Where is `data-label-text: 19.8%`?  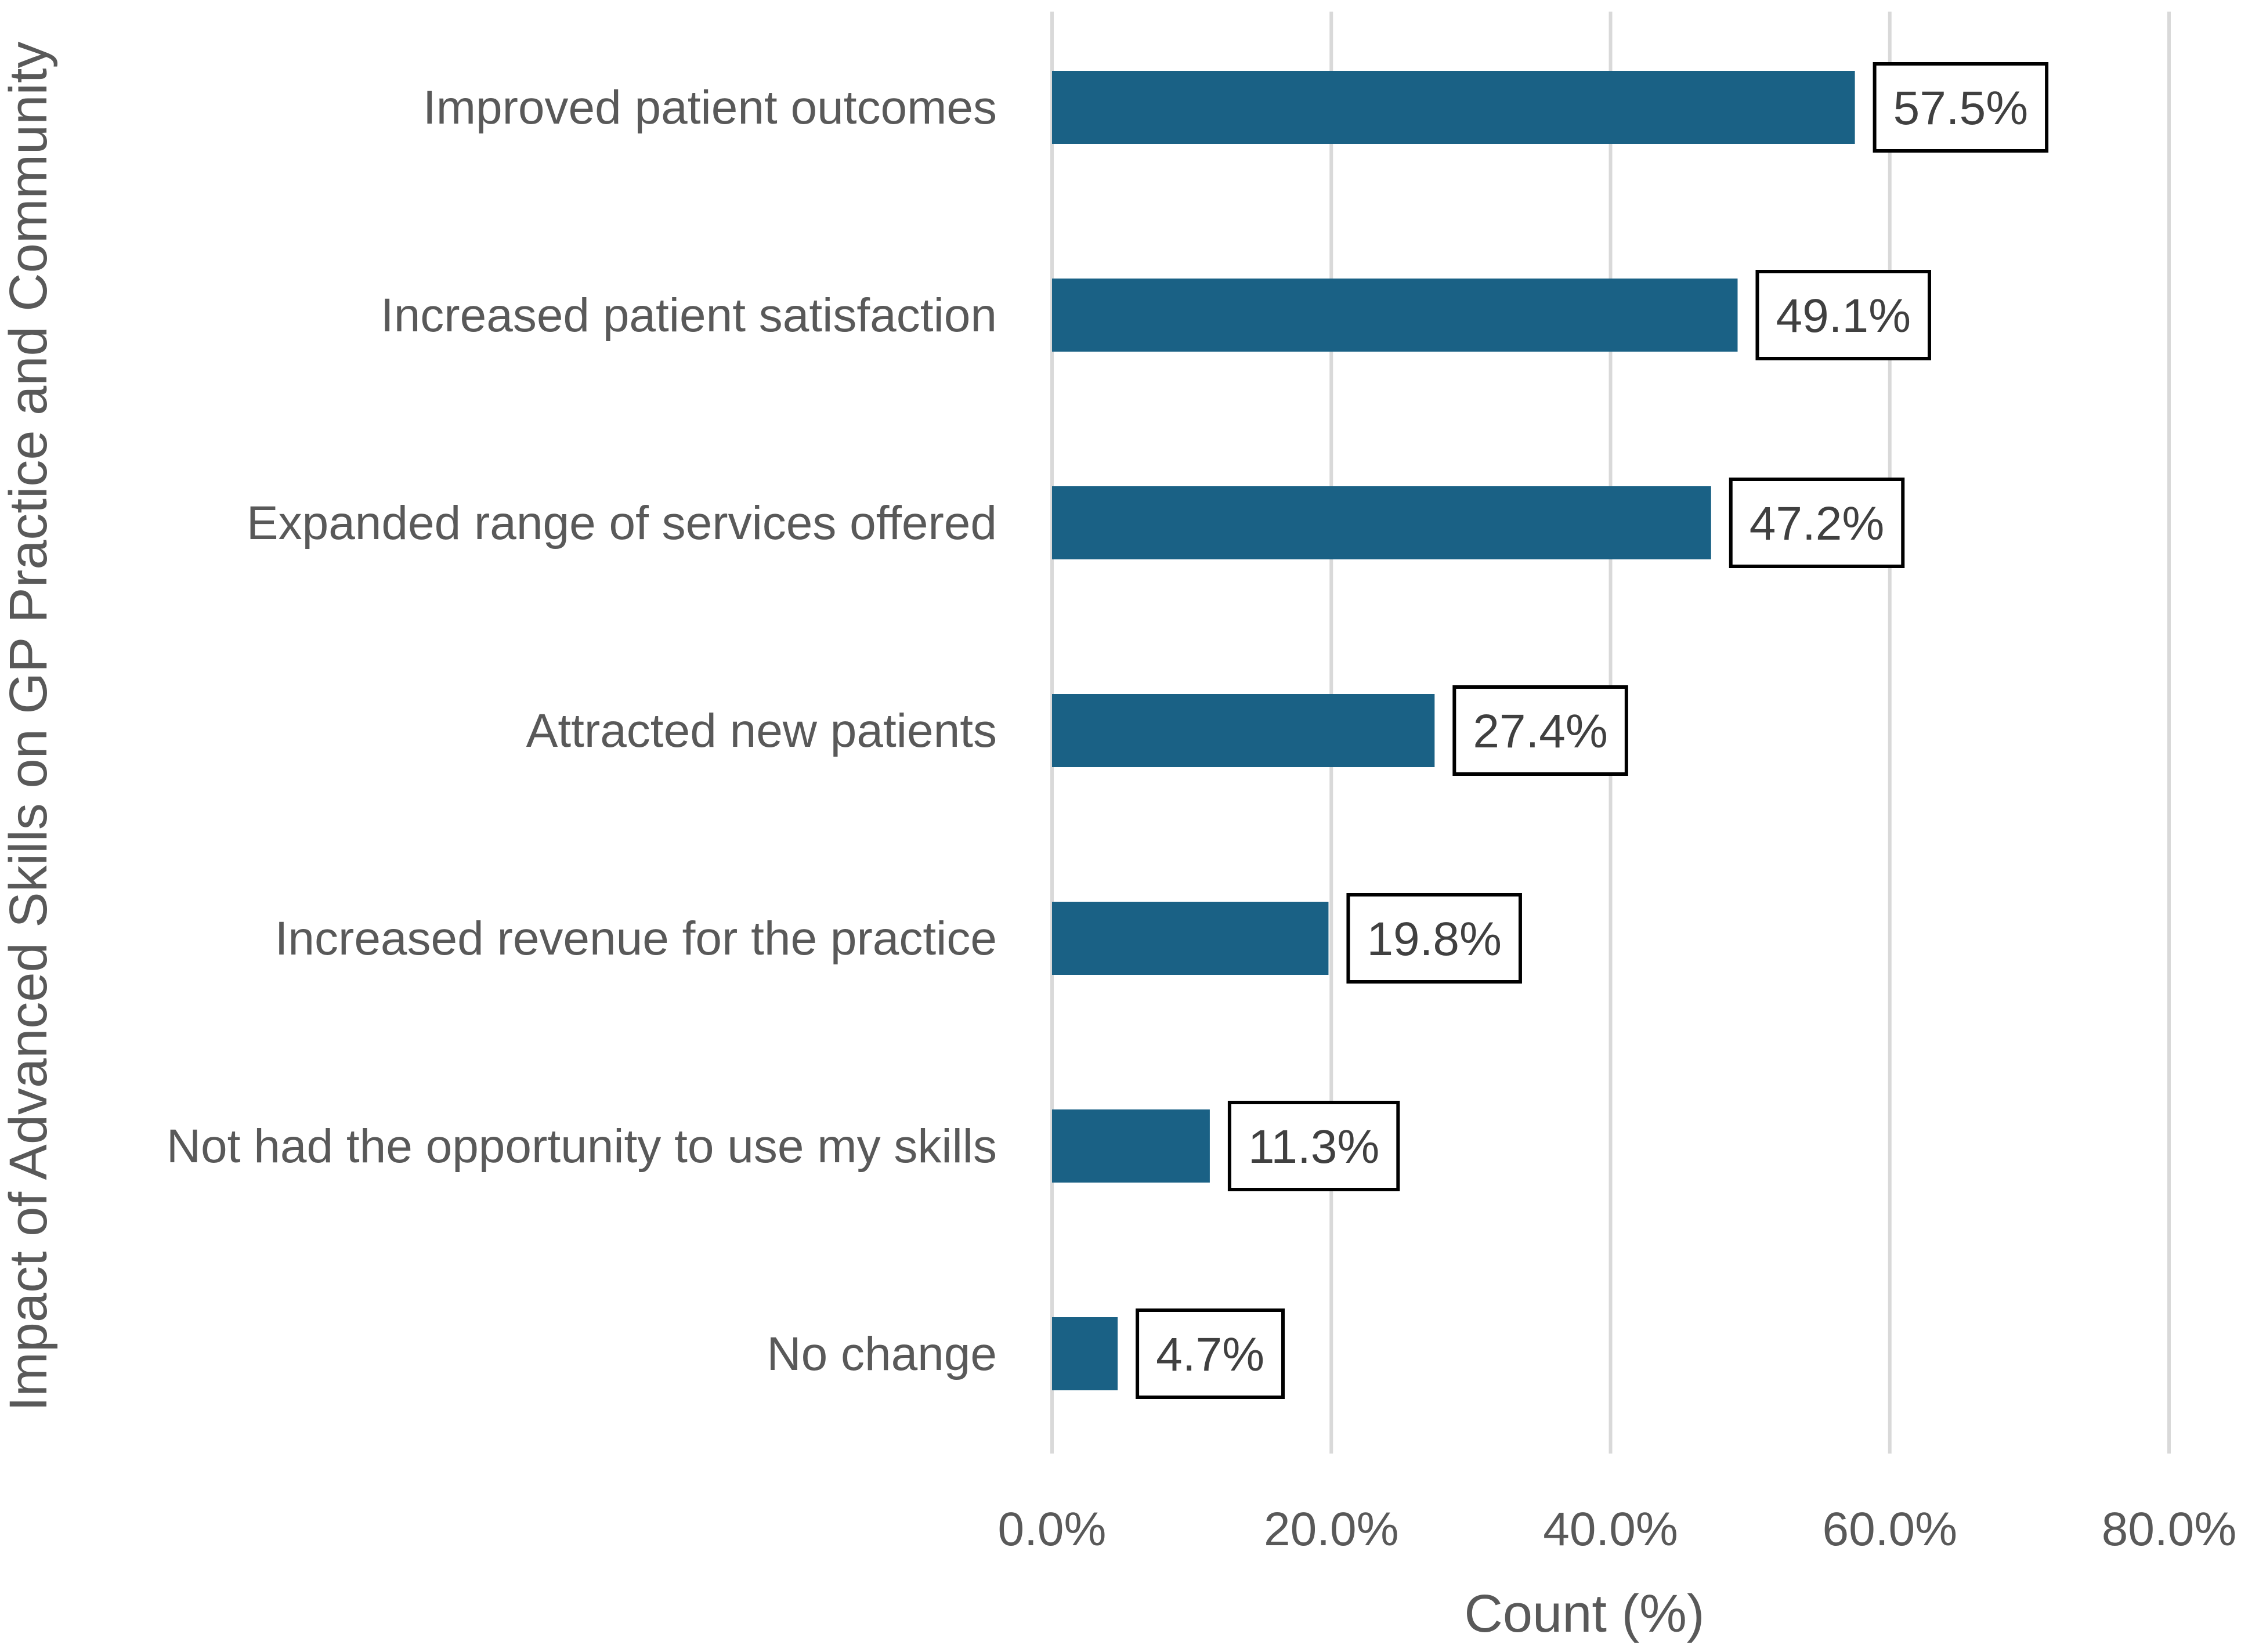 data-label-text: 19.8% is located at coordinates (1435, 939).